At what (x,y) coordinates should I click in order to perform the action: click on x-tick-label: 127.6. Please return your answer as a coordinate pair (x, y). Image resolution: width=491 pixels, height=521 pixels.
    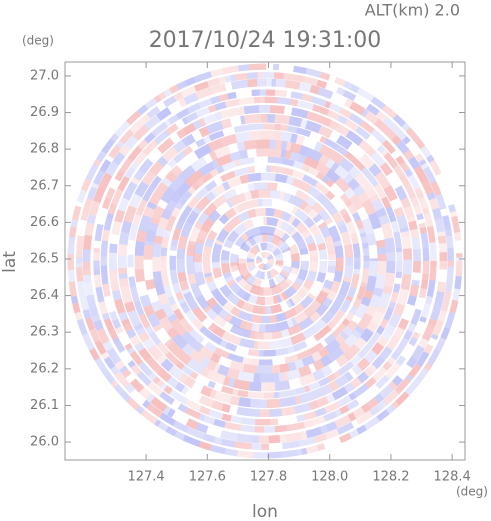
    Looking at the image, I should click on (207, 477).